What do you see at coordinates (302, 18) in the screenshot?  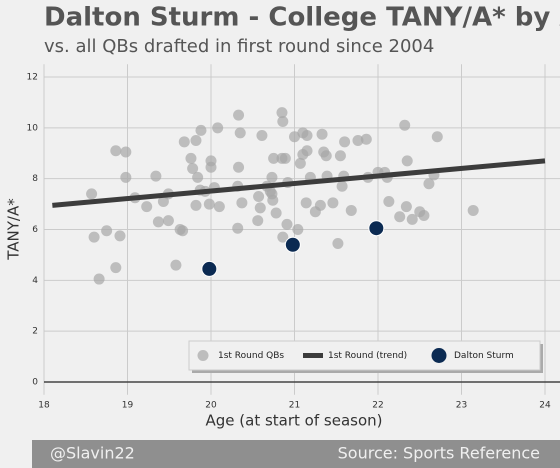 I see `chart-title: Dalton Sturm - College TANY/A* by Age` at bounding box center [302, 18].